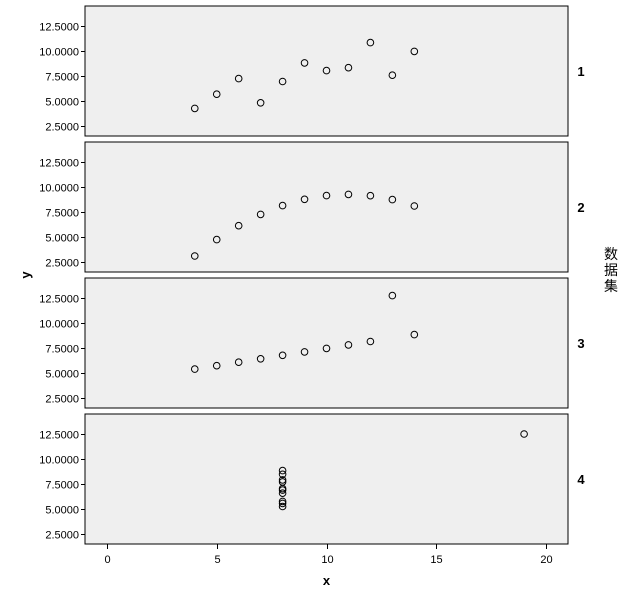 This screenshot has height=602, width=633. I want to click on x-tick-label: 10, so click(327, 560).